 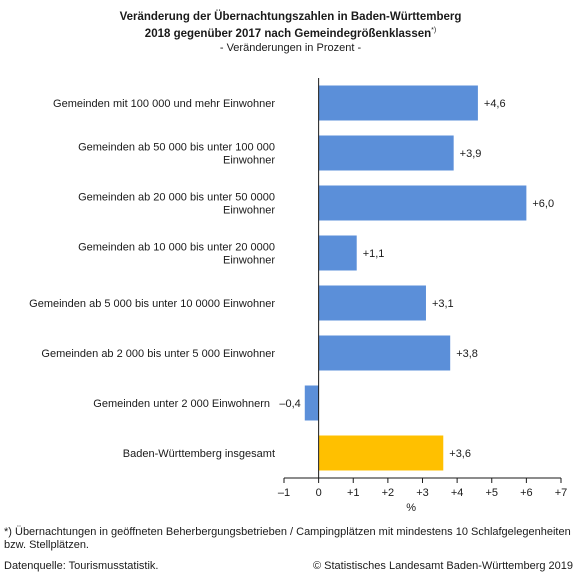 I want to click on x-tick-label-4: +3, so click(x=422, y=493).